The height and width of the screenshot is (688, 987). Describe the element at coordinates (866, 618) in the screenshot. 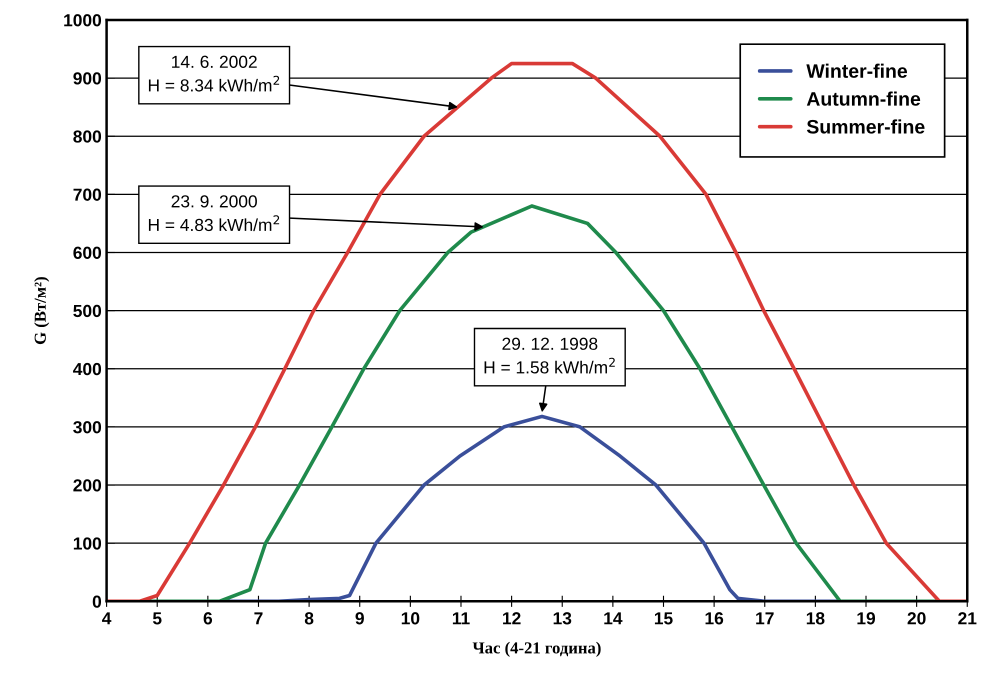

I see `x-tick-label: 19` at that location.